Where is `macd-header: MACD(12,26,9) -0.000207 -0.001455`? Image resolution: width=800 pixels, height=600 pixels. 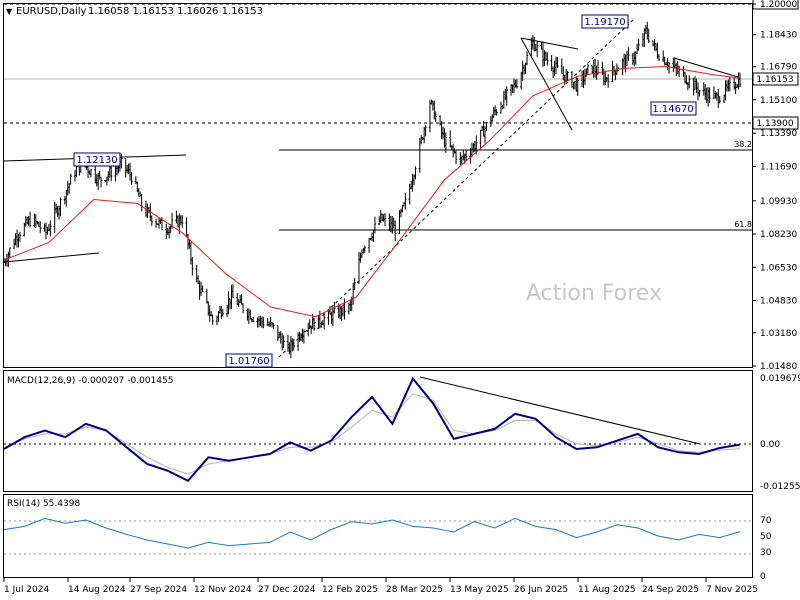
macd-header: MACD(12,26,9) -0.000207 -0.001455 is located at coordinates (90, 381).